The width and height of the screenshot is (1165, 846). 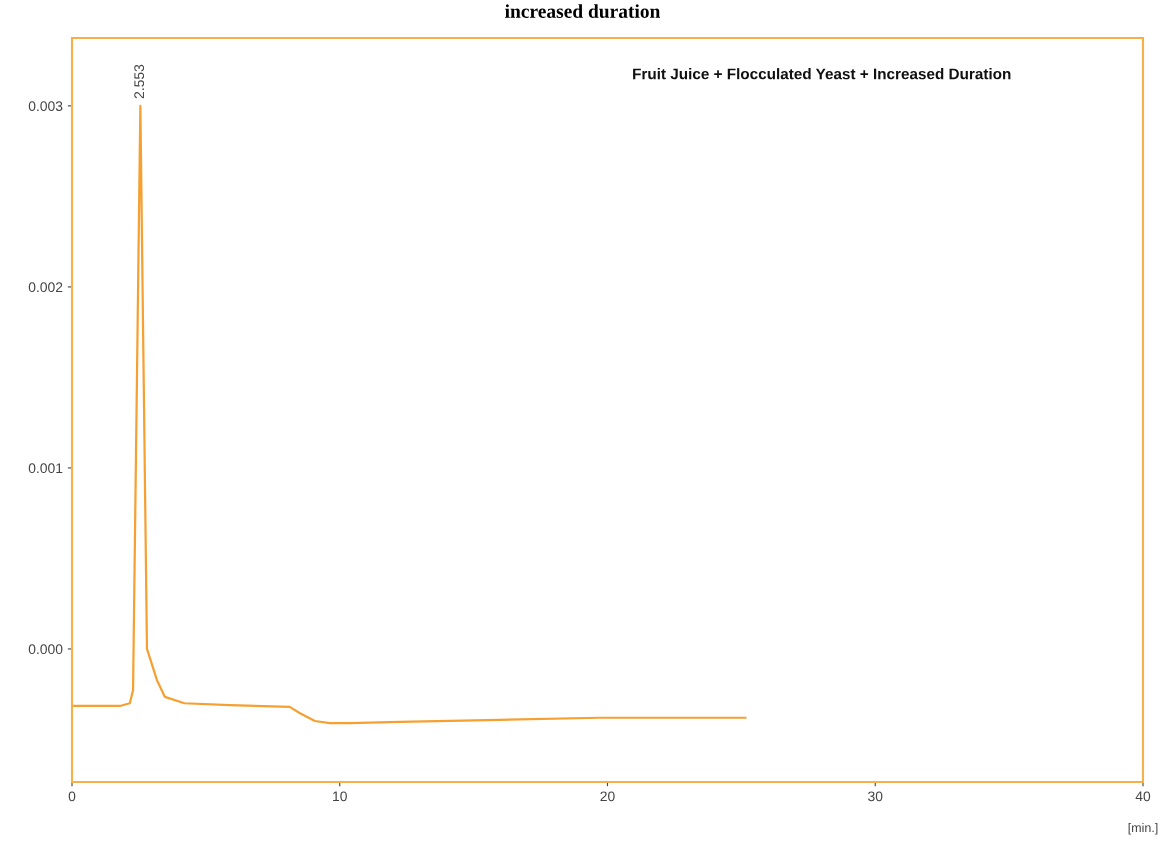 I want to click on x-axis-title: [min.], so click(x=1143, y=828).